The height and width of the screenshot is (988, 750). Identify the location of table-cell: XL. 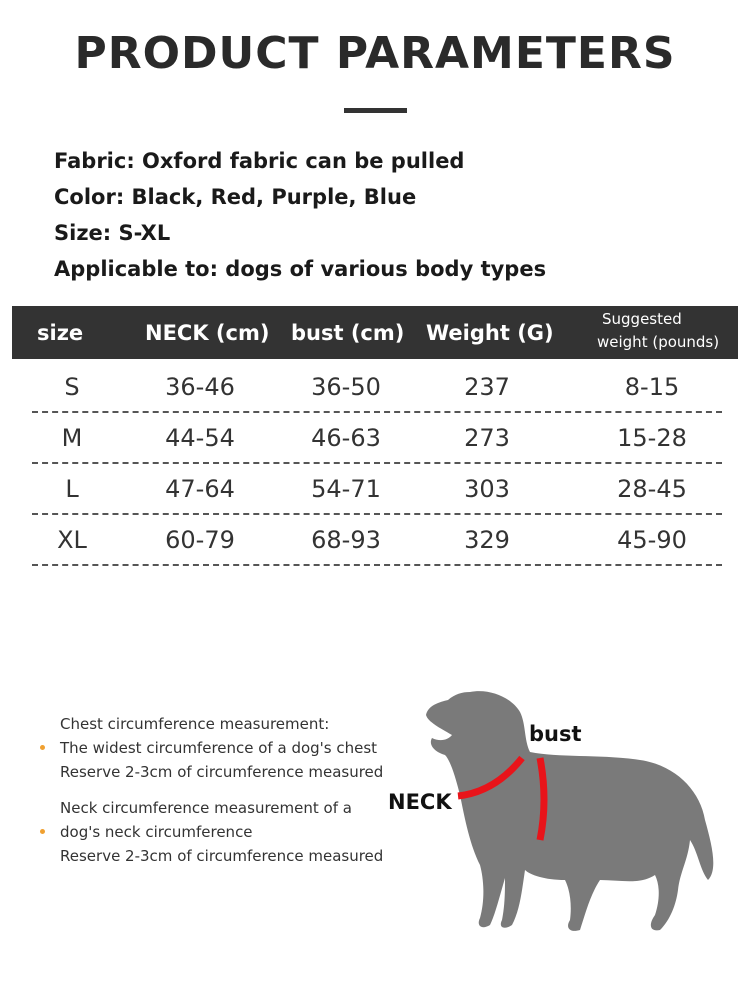
(72, 540).